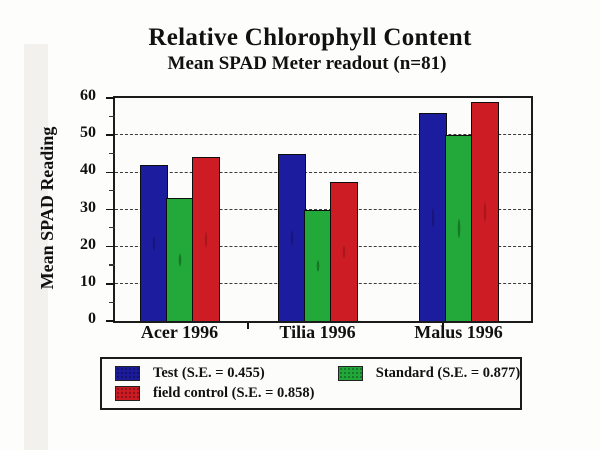  What do you see at coordinates (448, 373) in the screenshot?
I see `legend-label: Standard (S.E. = 0.877)` at bounding box center [448, 373].